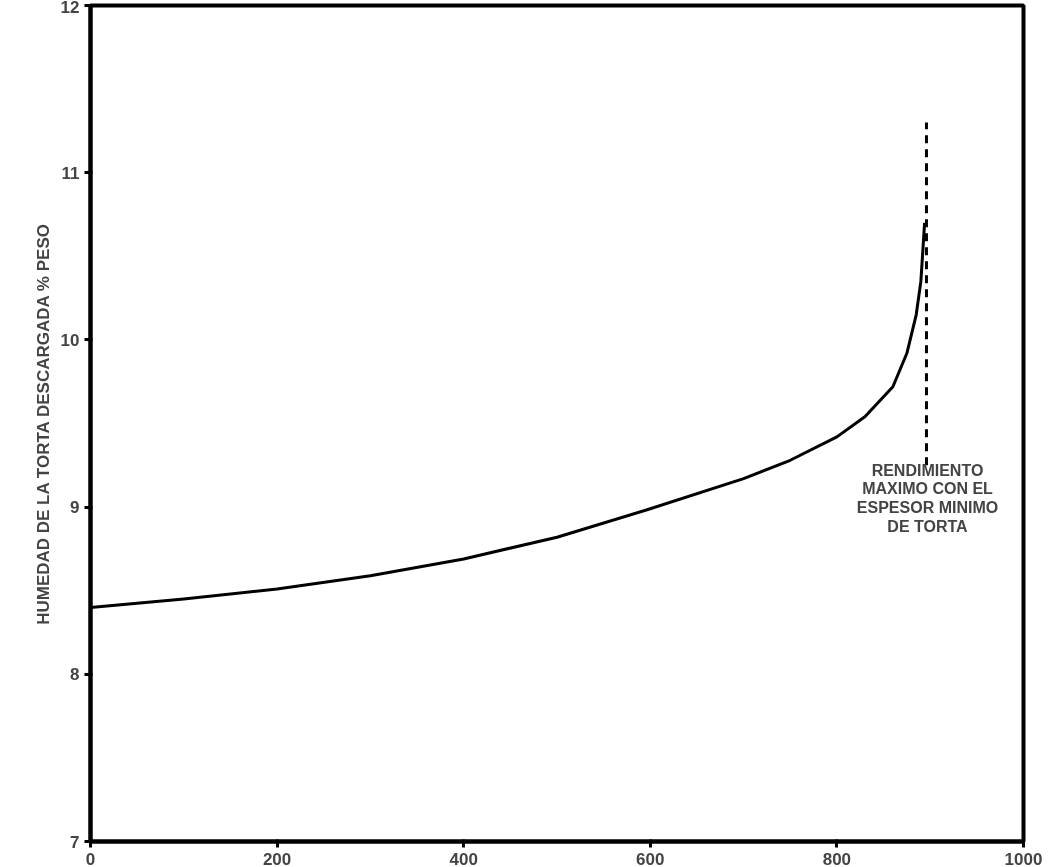 The height and width of the screenshot is (867, 1053). Describe the element at coordinates (463, 858) in the screenshot. I see `x-tick-label: 400` at that location.